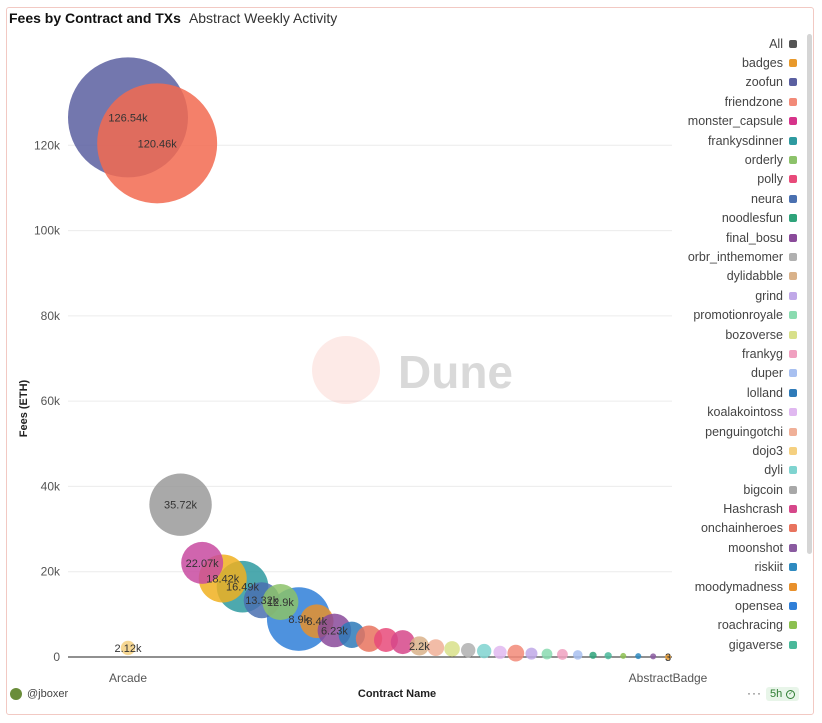 The width and height of the screenshot is (822, 723). I want to click on legend-scrollbar, so click(809, 294).